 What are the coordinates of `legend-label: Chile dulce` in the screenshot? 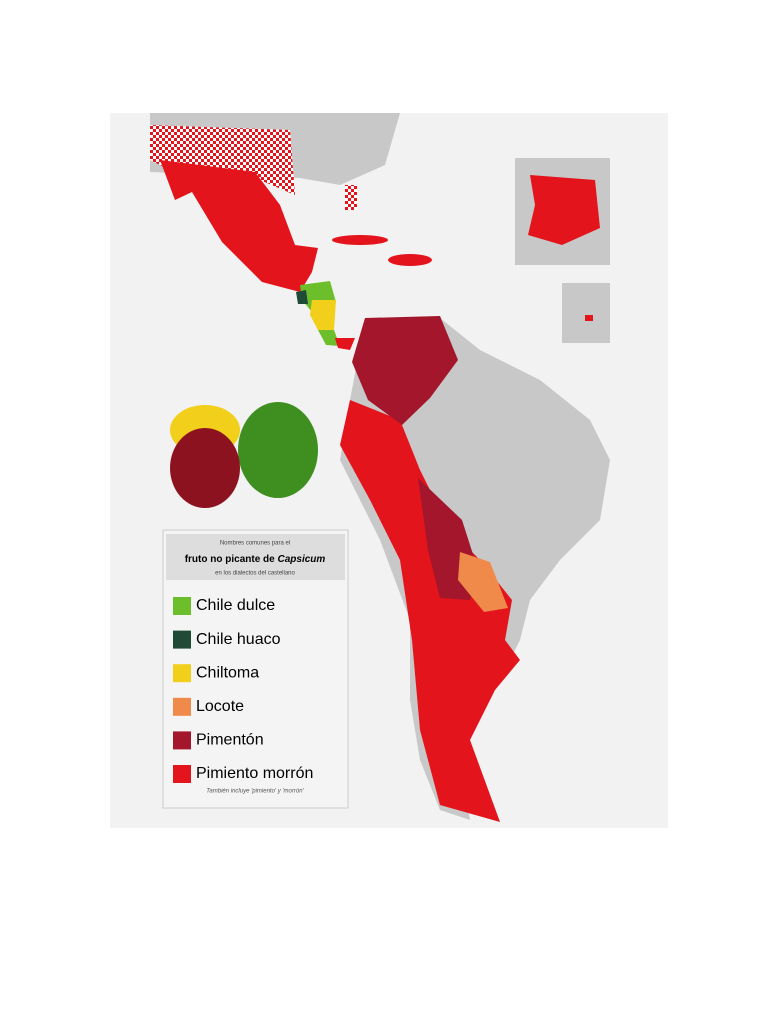 It's located at (235, 605).